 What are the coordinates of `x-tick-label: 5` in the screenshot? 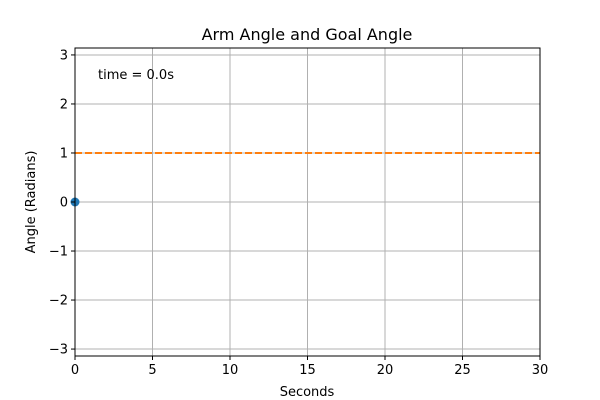 It's located at (152, 370).